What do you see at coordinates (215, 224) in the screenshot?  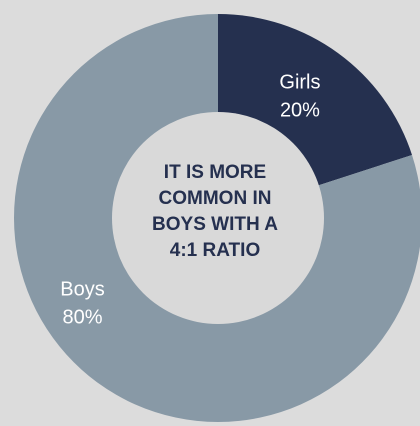 I see `center-caption-line-3: BOYS WITH A` at bounding box center [215, 224].